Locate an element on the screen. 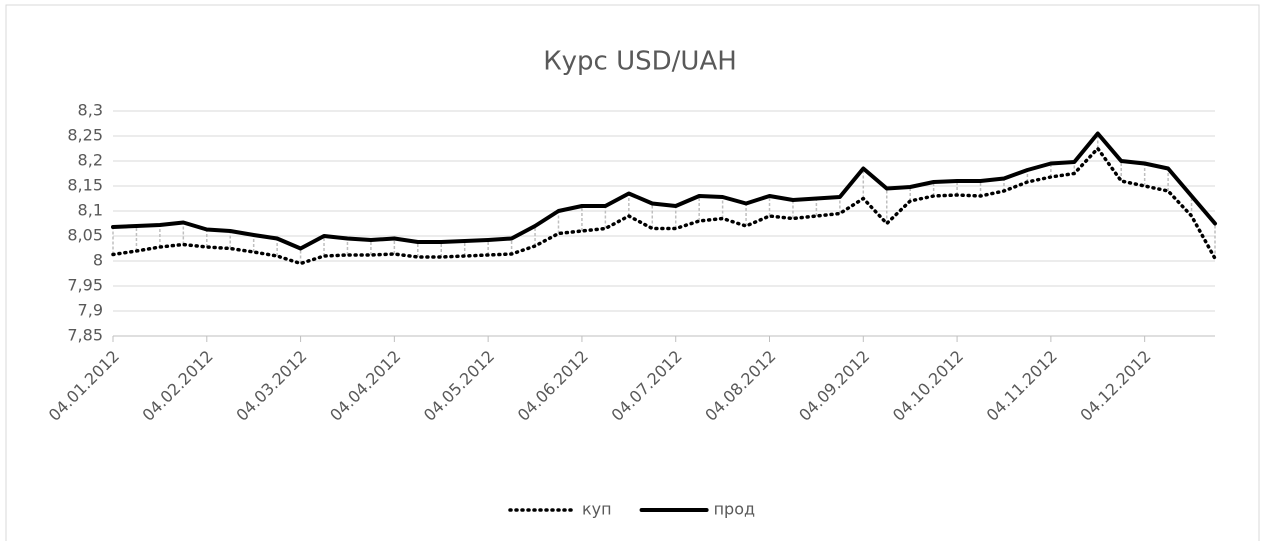  y-tick-label: 8,2 is located at coordinates (90, 160).